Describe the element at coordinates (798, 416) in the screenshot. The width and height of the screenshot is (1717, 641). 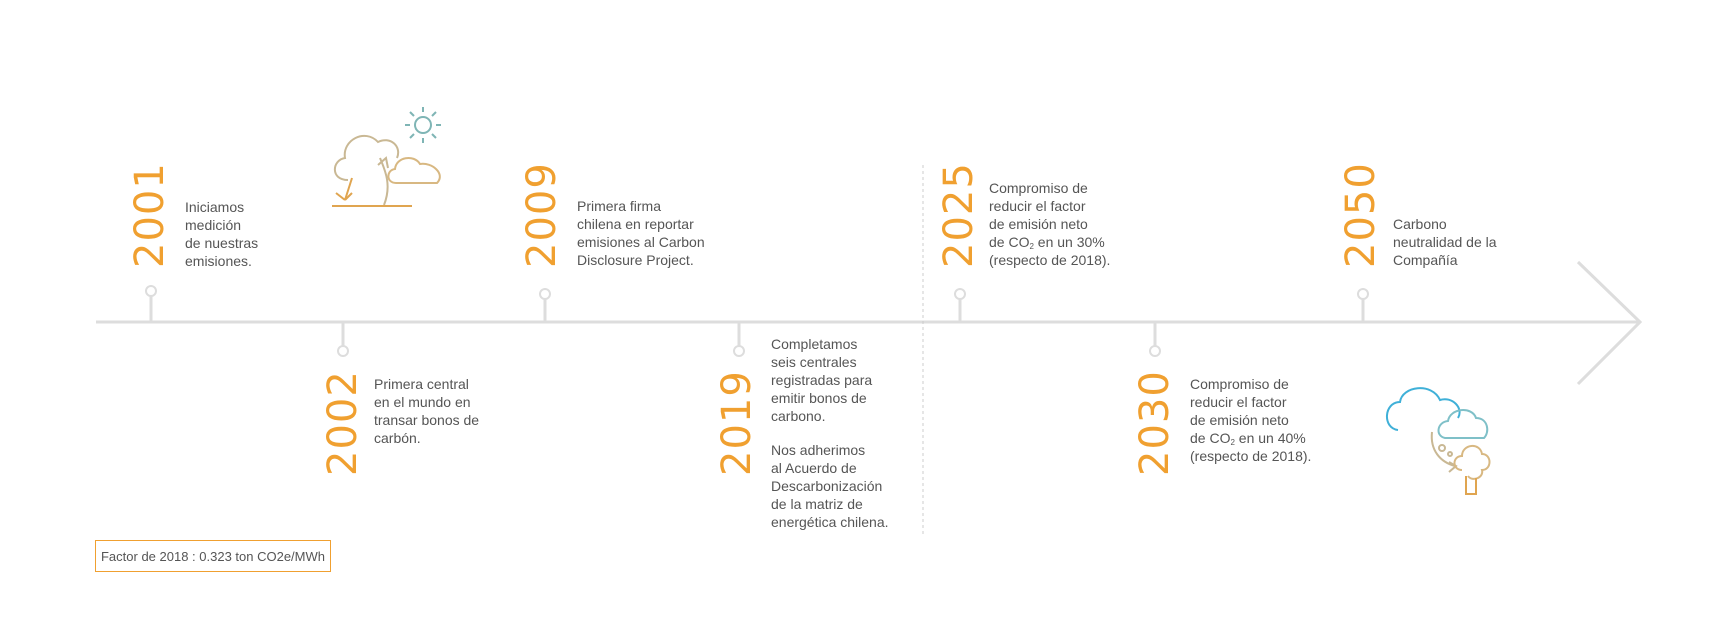
I see `milestone-2019-line: carbono.` at that location.